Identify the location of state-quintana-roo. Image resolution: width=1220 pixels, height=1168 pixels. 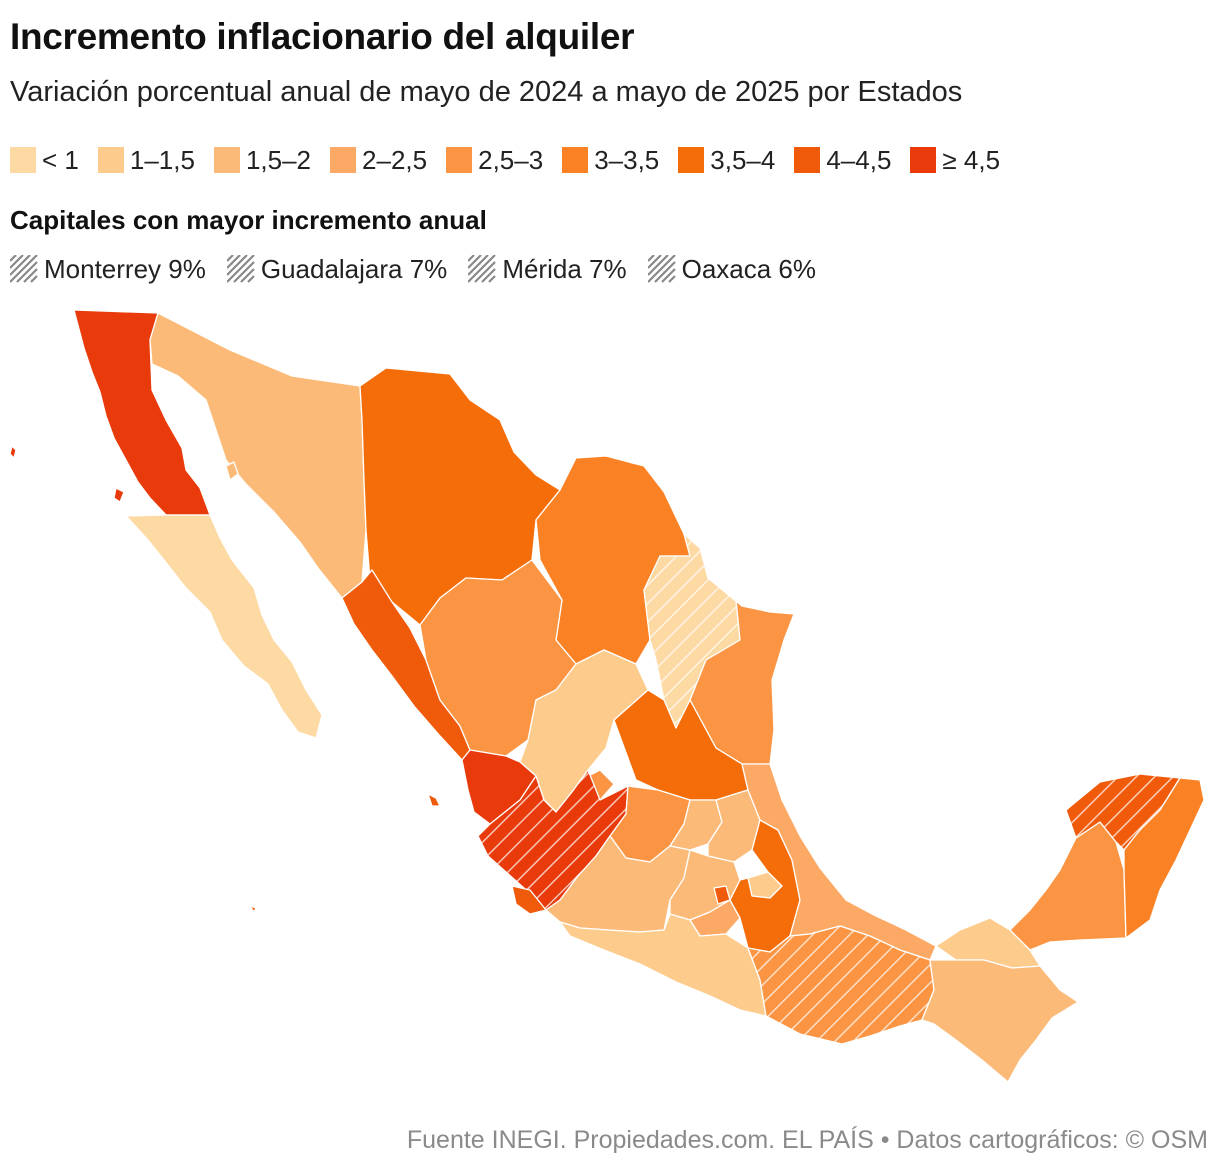
(1164, 858).